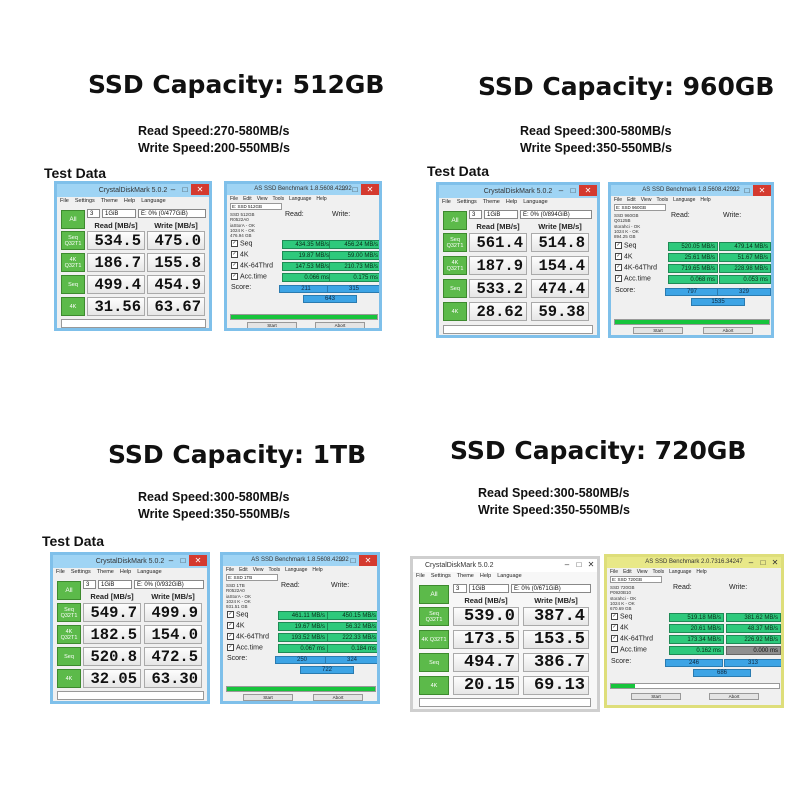 The height and width of the screenshot is (800, 800). I want to click on drive-select: E: 0% (0/932GiB), so click(169, 584).